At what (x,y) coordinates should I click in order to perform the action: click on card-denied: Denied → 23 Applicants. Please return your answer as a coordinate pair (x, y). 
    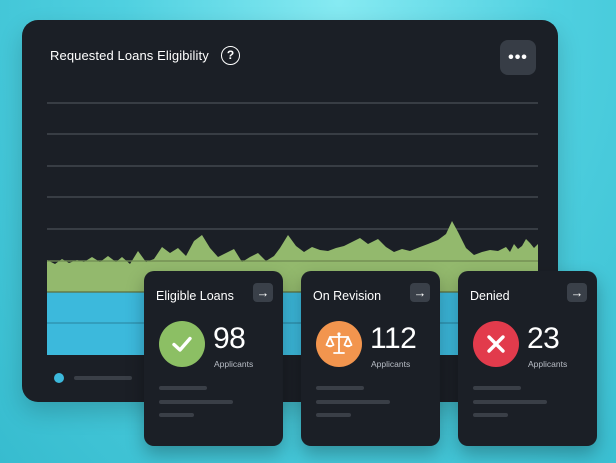
    Looking at the image, I should click on (527, 358).